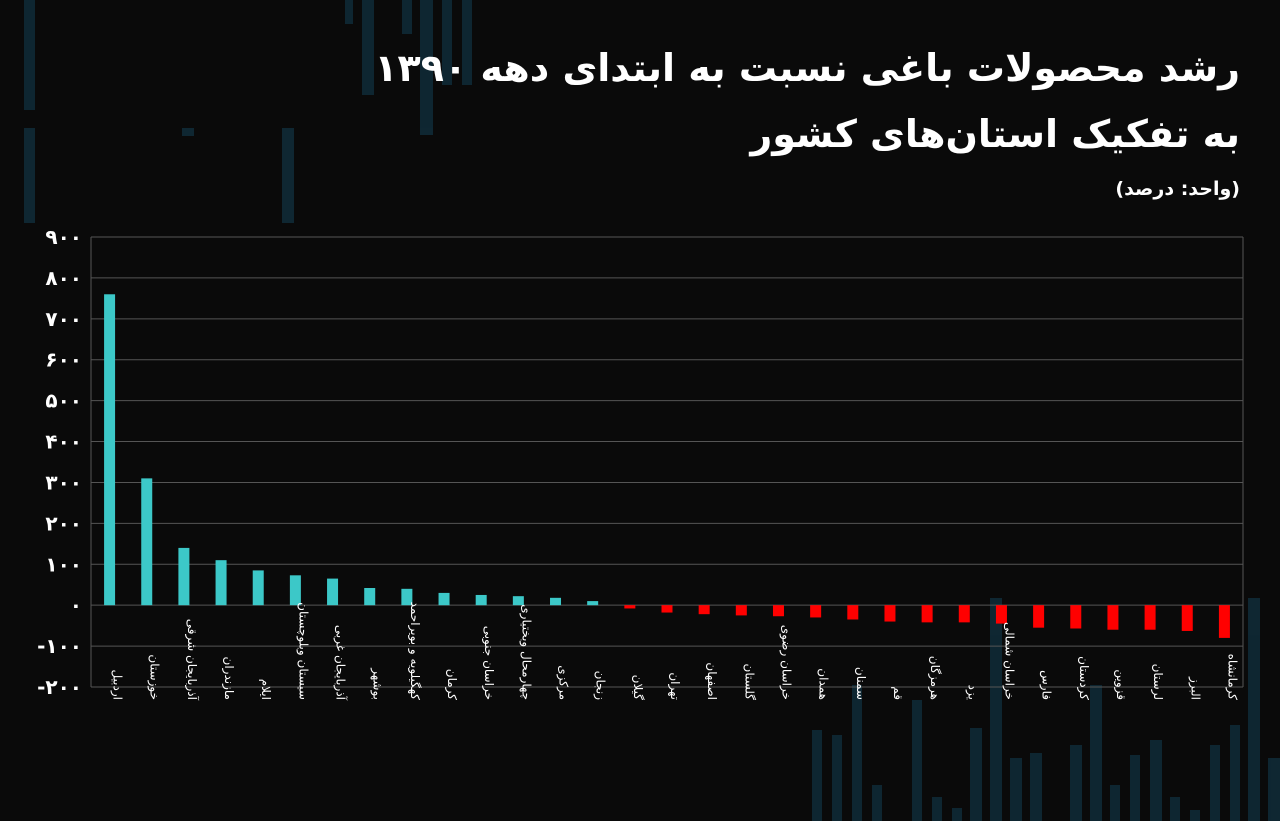 This screenshot has width=1280, height=821. Describe the element at coordinates (1231, 677) in the screenshot. I see `x-tick-label: کرمانشاه` at that location.